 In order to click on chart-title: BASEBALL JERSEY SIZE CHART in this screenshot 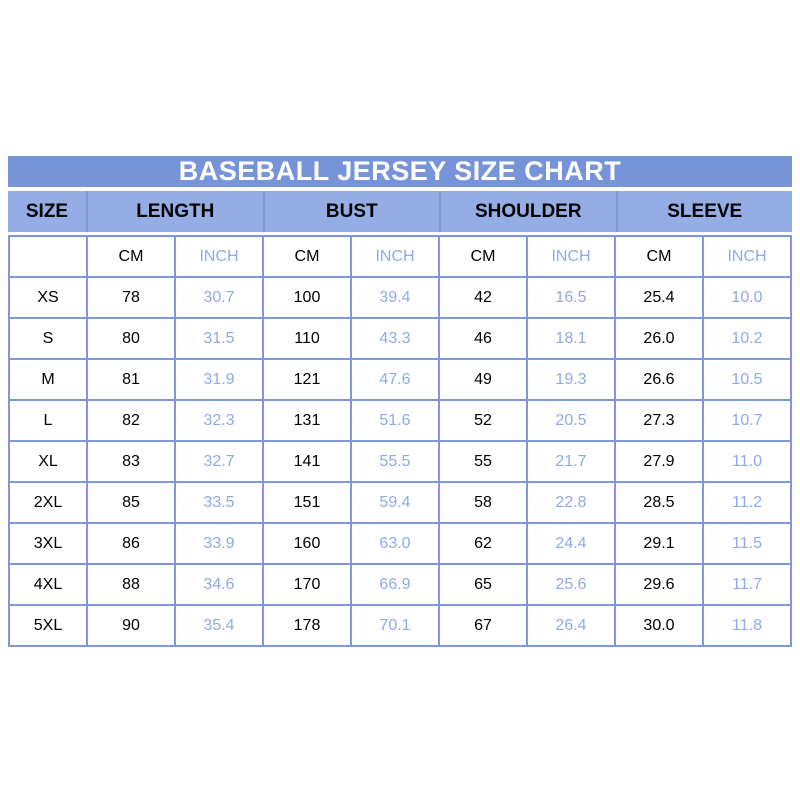, I will do `click(400, 171)`.